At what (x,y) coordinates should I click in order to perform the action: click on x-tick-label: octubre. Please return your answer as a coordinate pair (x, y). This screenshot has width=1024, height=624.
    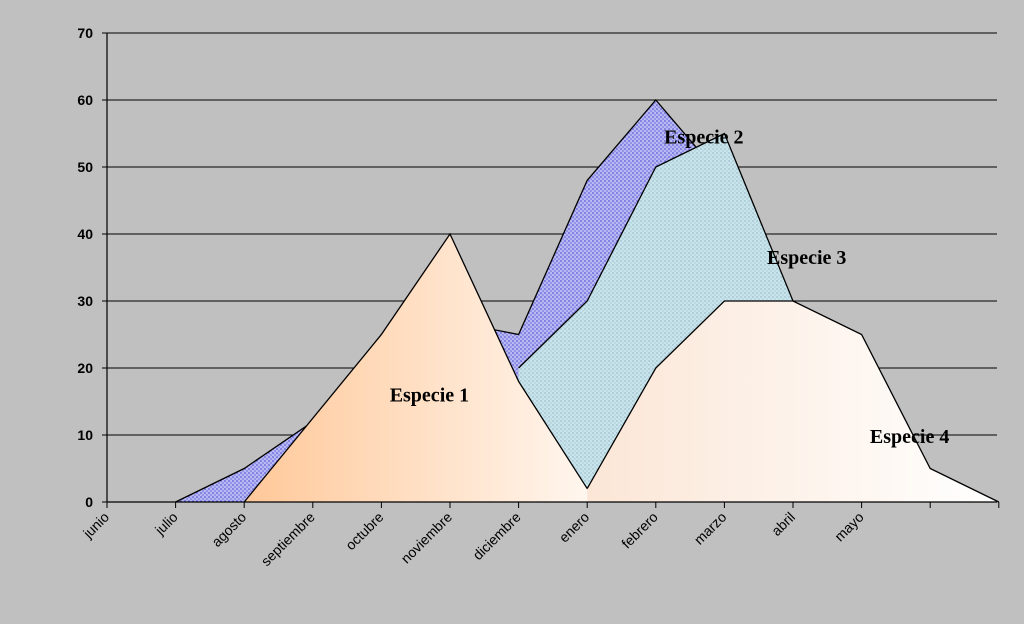
    Looking at the image, I should click on (364, 531).